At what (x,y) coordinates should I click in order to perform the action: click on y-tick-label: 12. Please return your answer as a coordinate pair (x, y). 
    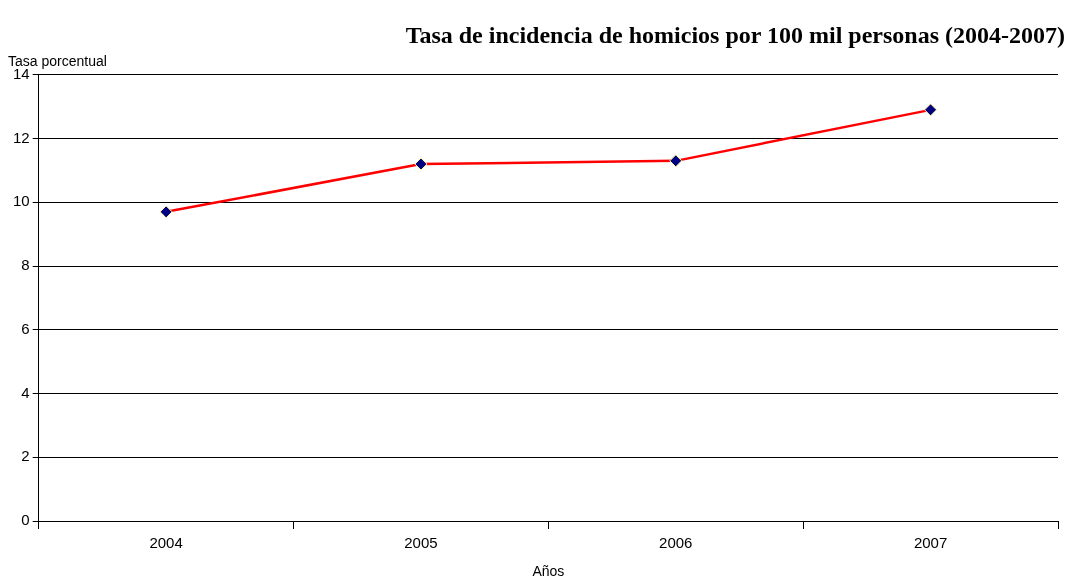
    Looking at the image, I should click on (21, 137).